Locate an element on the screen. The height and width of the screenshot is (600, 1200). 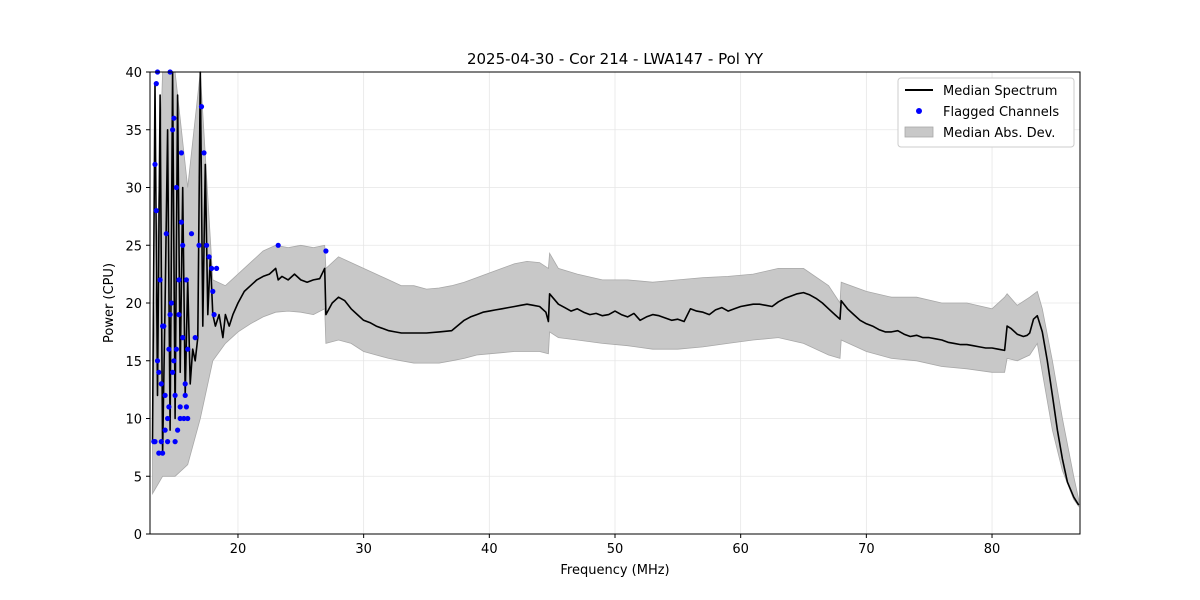
y-tick-label: 30 is located at coordinates (133, 189).